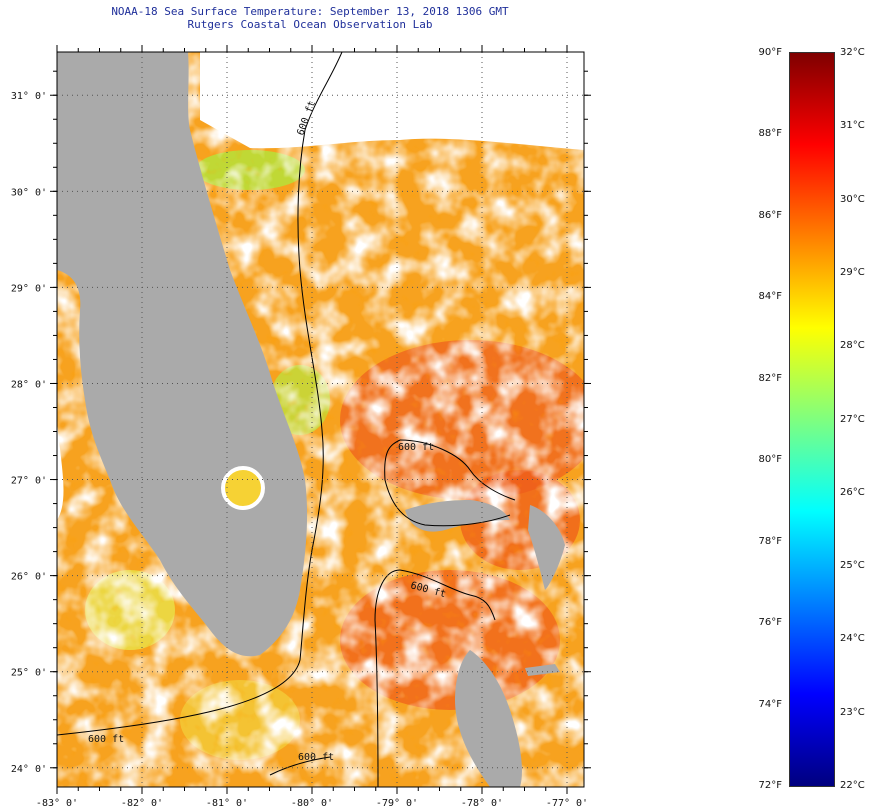  Describe the element at coordinates (852, 785) in the screenshot. I see `colorbar-celsius-label: 22°C` at that location.